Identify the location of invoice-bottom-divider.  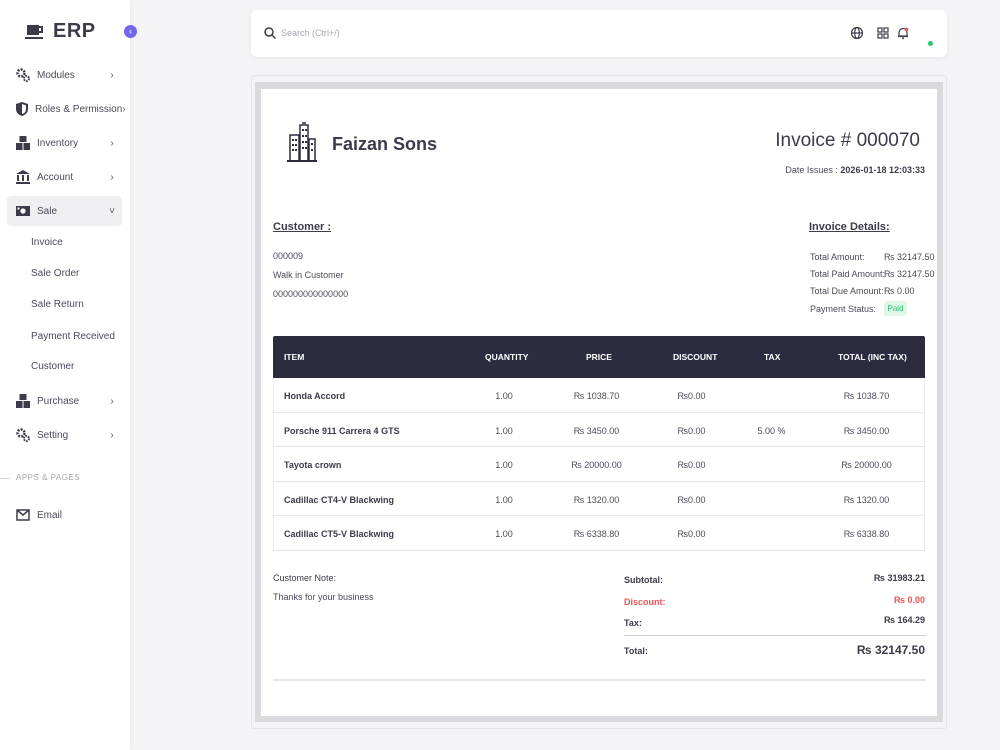
(599, 680).